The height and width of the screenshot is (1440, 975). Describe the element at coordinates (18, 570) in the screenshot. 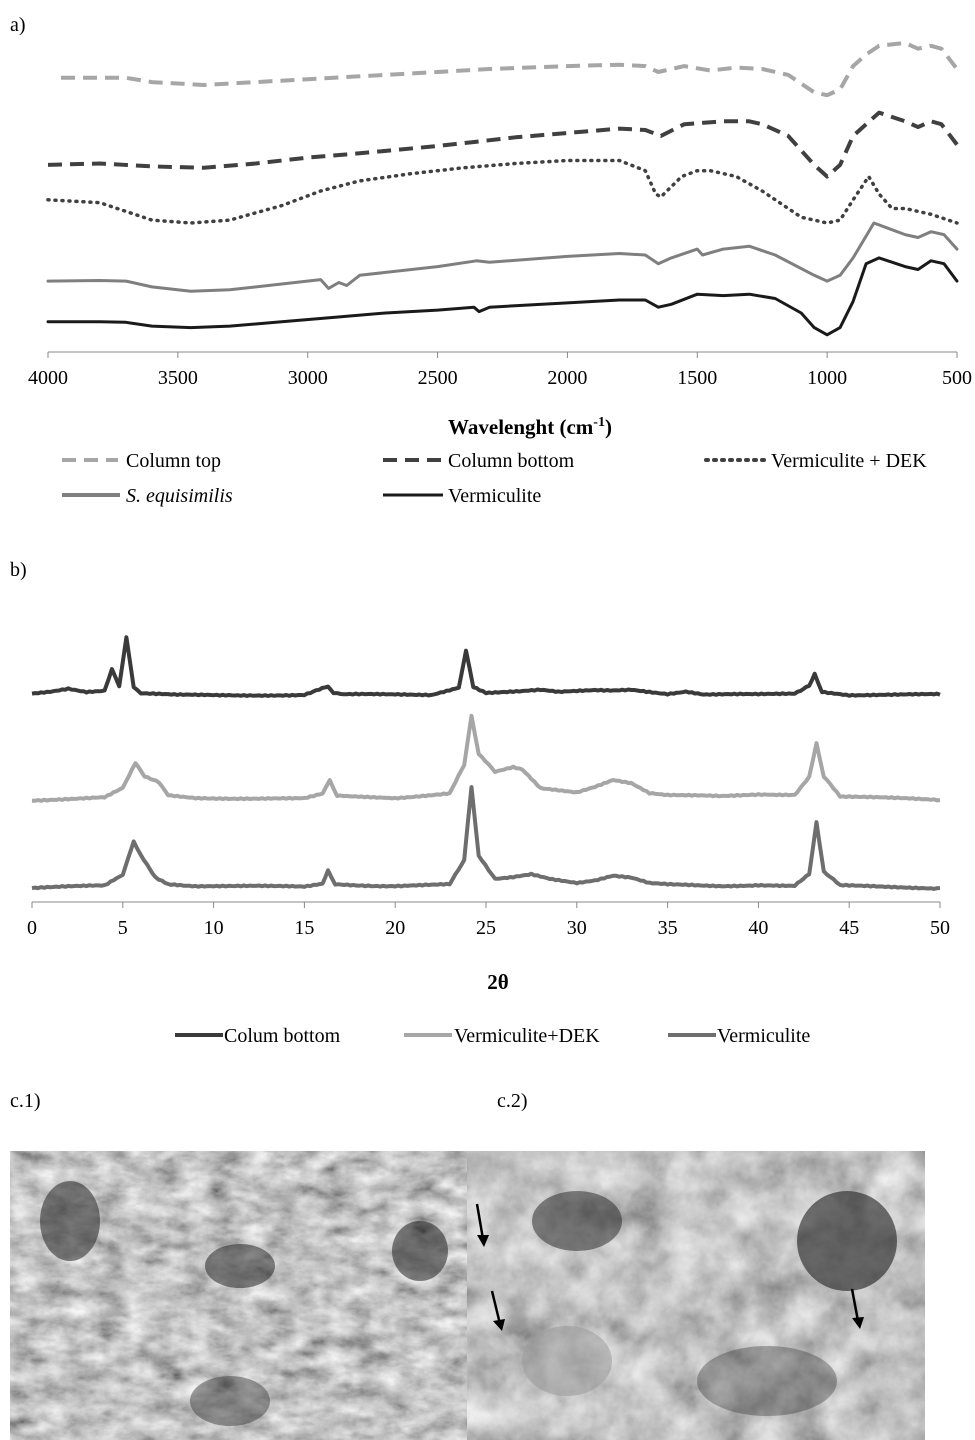

I see `panel-label-b: b)` at that location.